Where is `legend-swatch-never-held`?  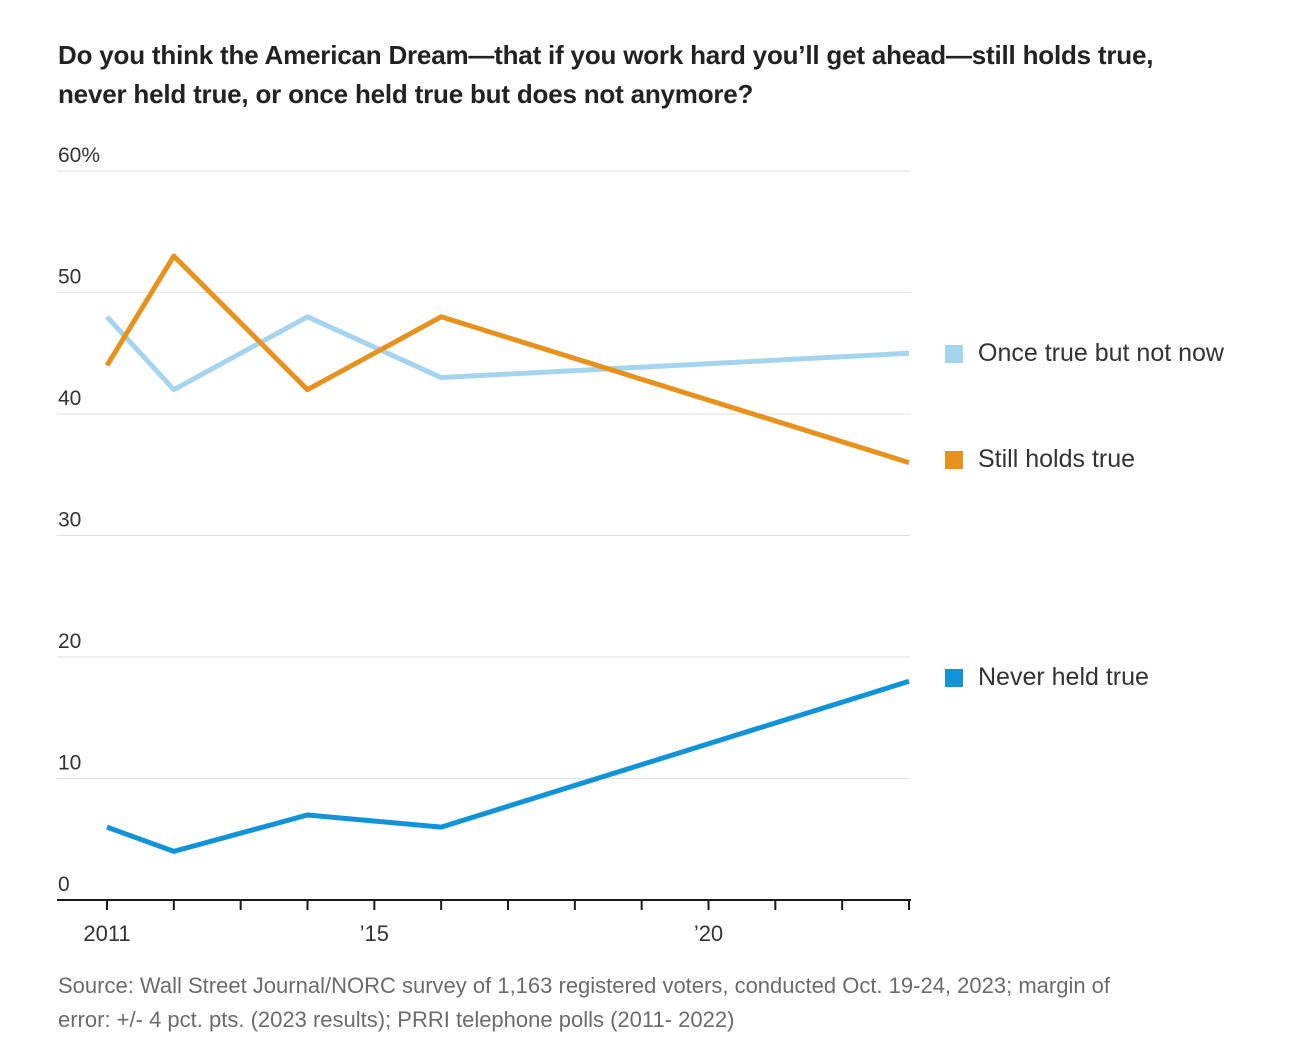 legend-swatch-never-held is located at coordinates (954, 677).